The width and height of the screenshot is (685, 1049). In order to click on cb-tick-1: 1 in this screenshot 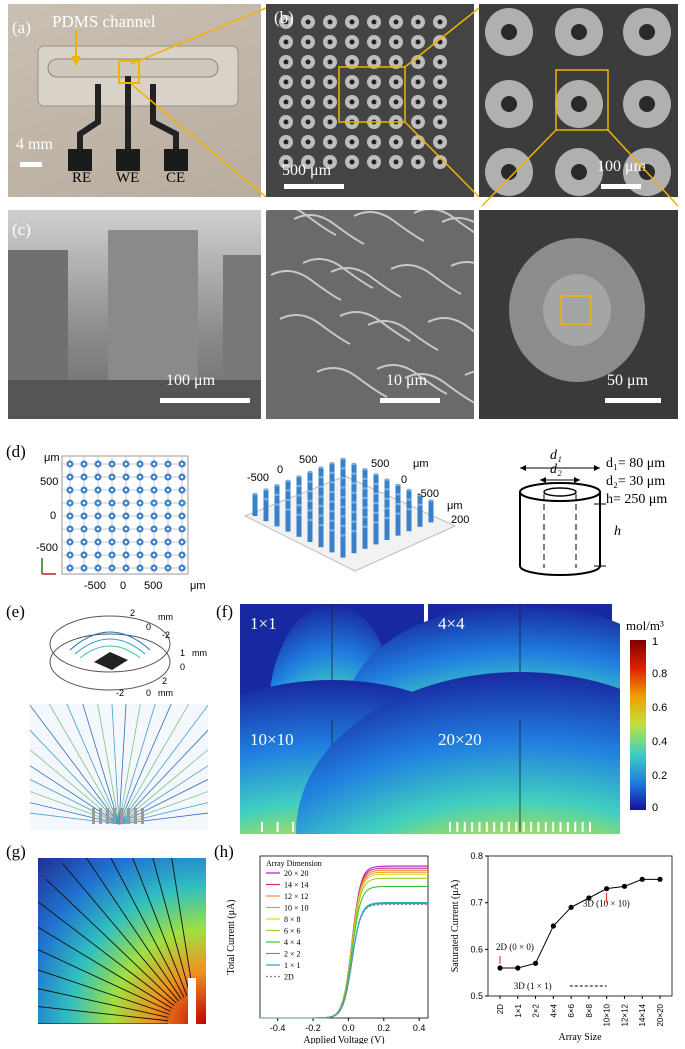, I will do `click(655, 642)`.